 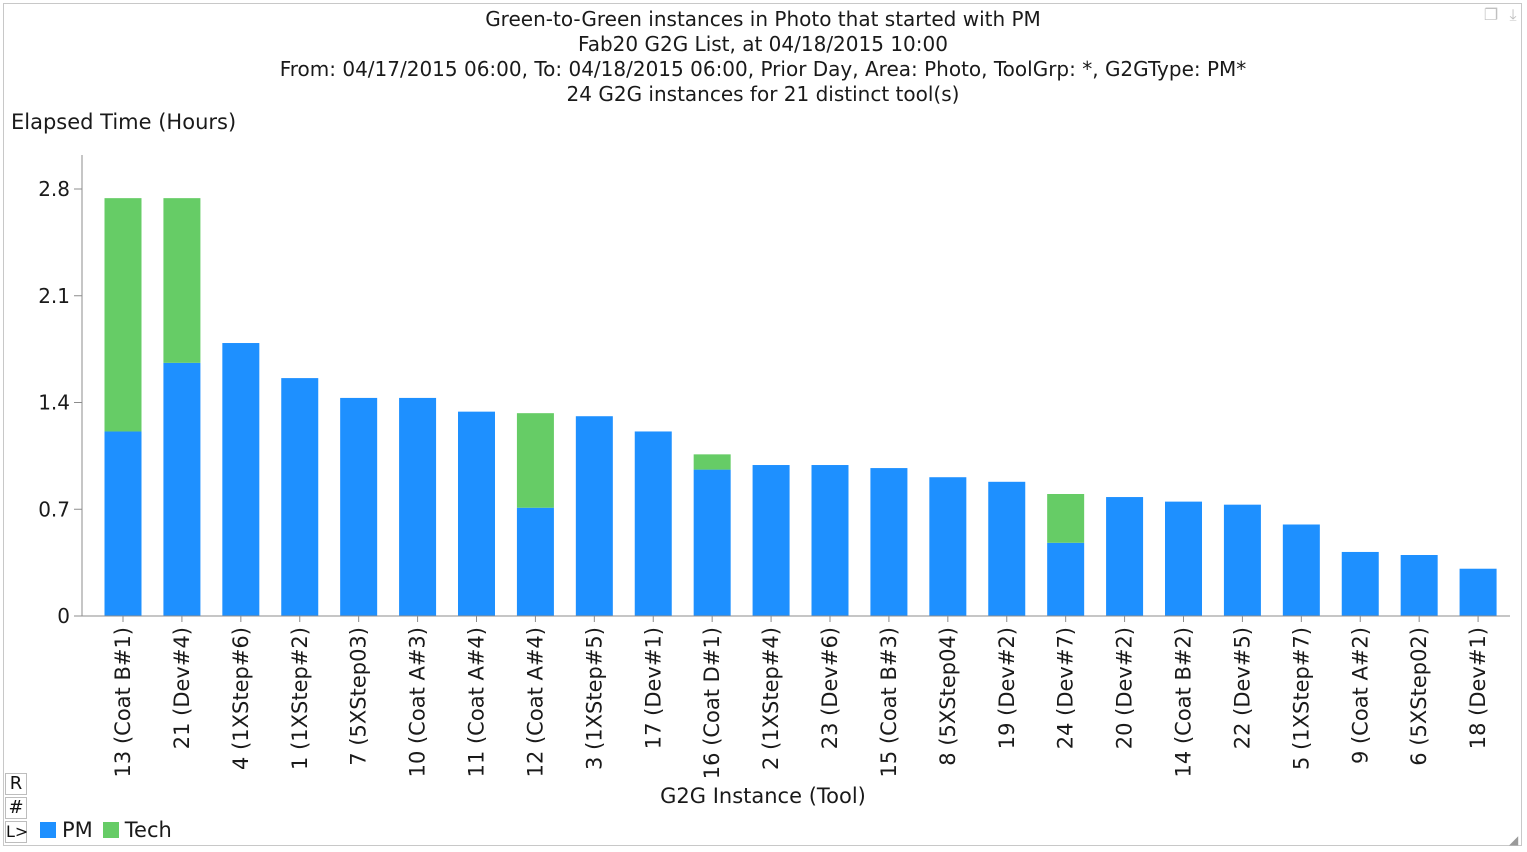 What do you see at coordinates (1478, 688) in the screenshot?
I see `x-tick-label: 18 (Dev#1)` at bounding box center [1478, 688].